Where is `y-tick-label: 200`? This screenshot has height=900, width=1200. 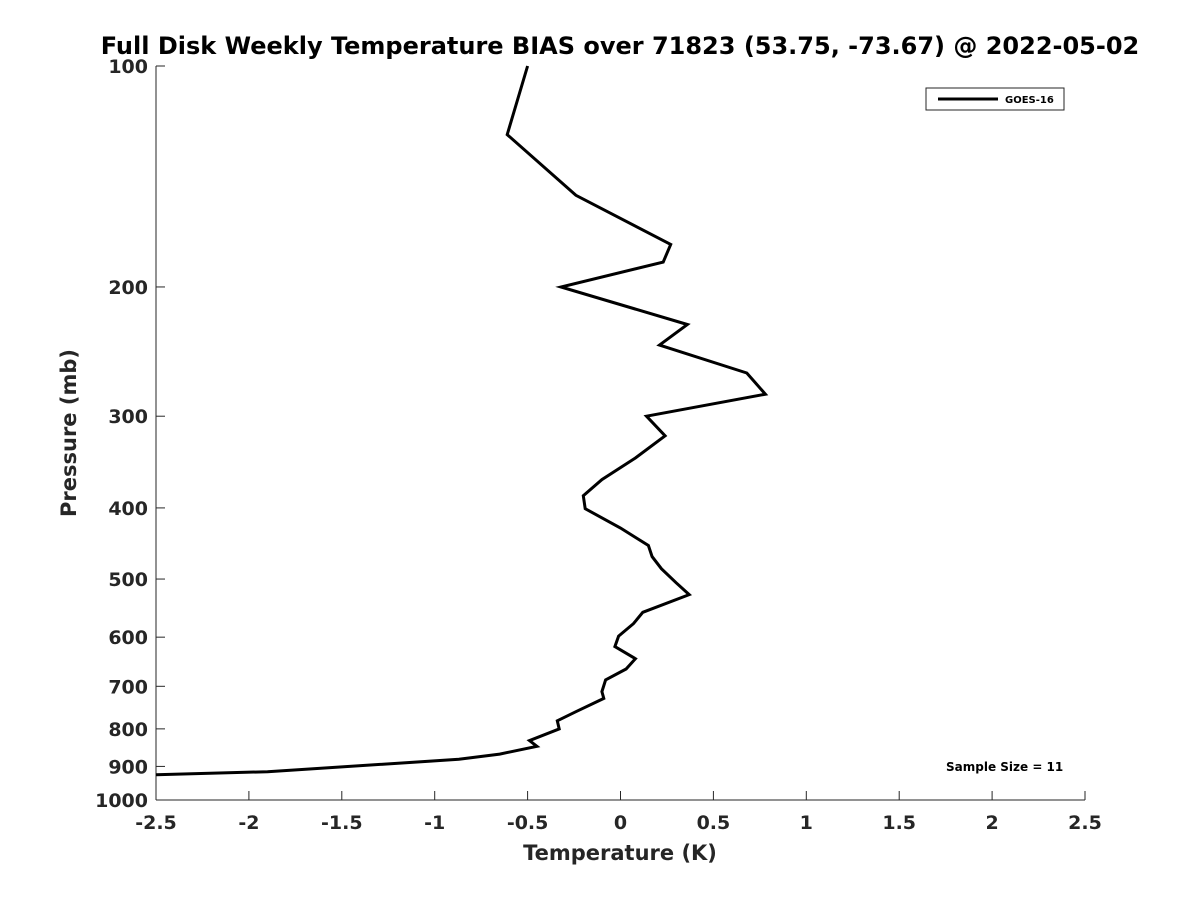 y-tick-label: 200 is located at coordinates (128, 288).